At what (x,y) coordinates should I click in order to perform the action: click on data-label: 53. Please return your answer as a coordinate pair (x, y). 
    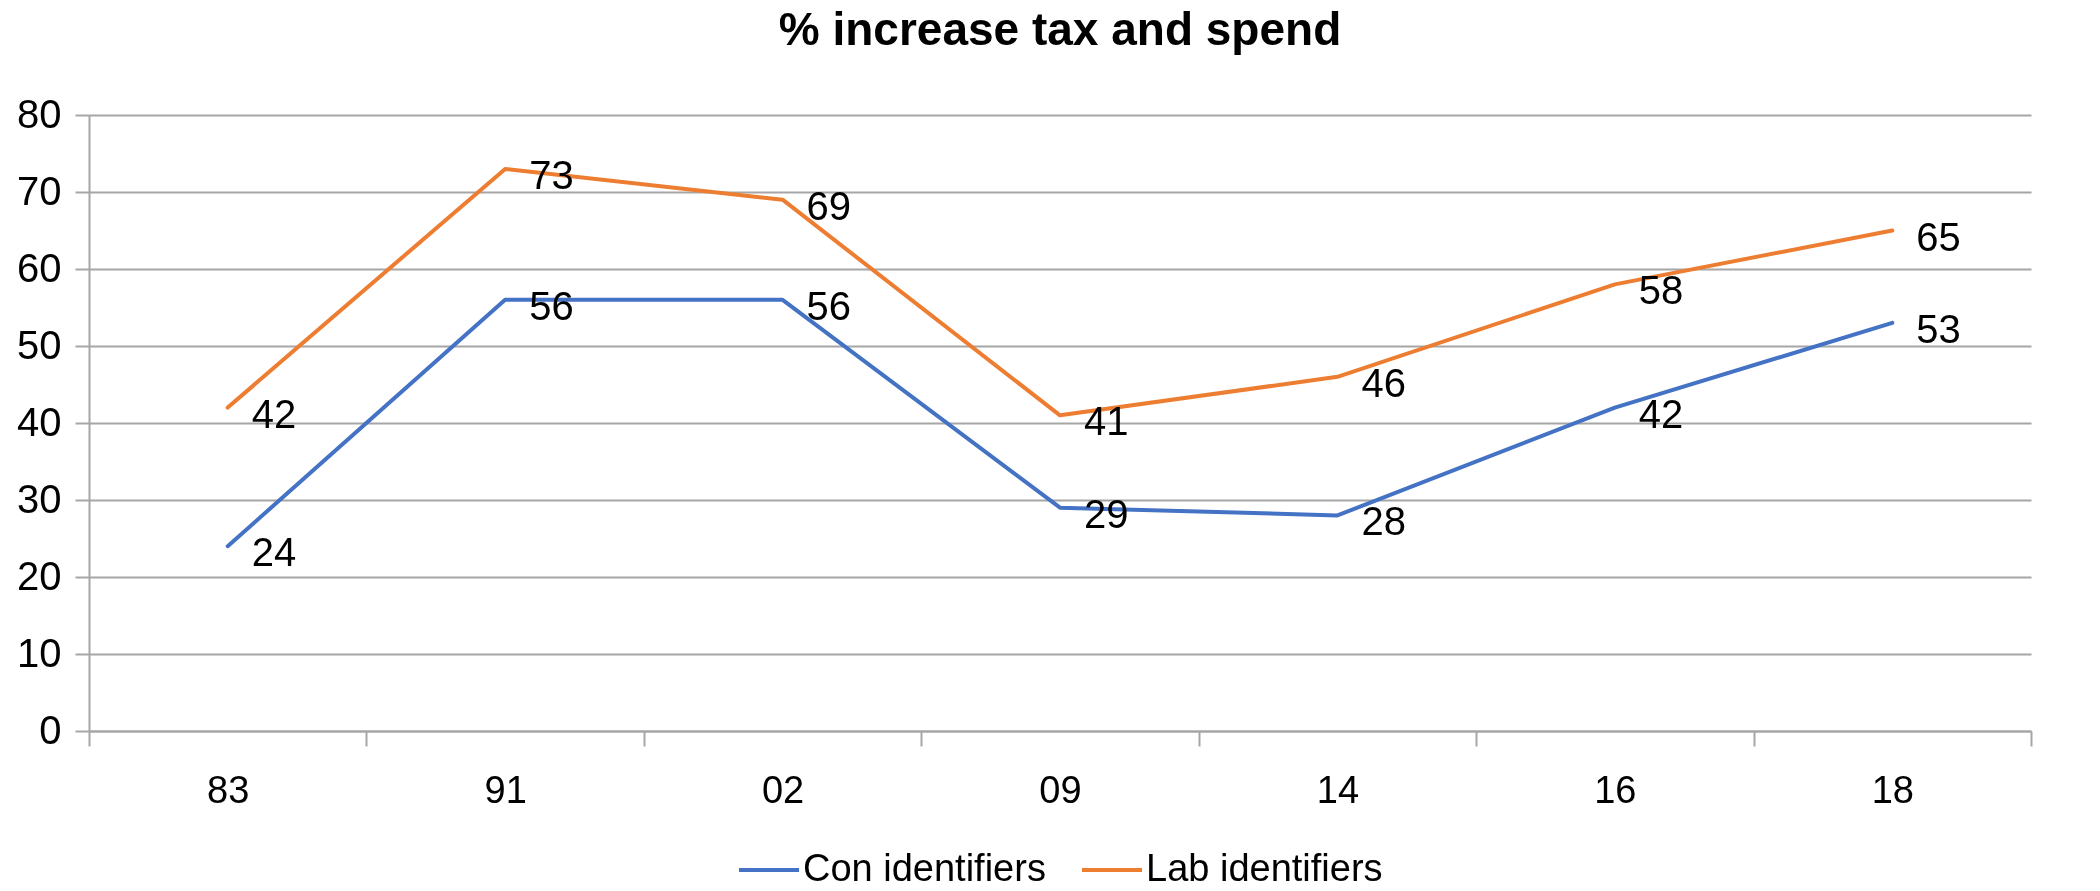
    Looking at the image, I should click on (1938, 328).